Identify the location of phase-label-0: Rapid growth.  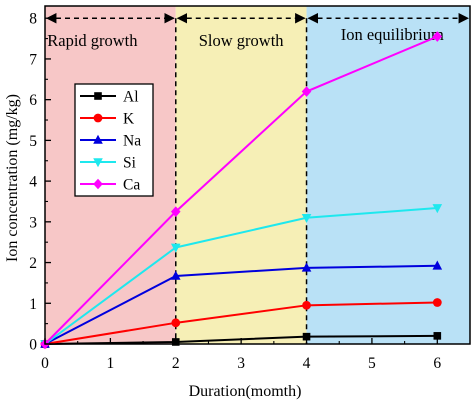
(92, 40).